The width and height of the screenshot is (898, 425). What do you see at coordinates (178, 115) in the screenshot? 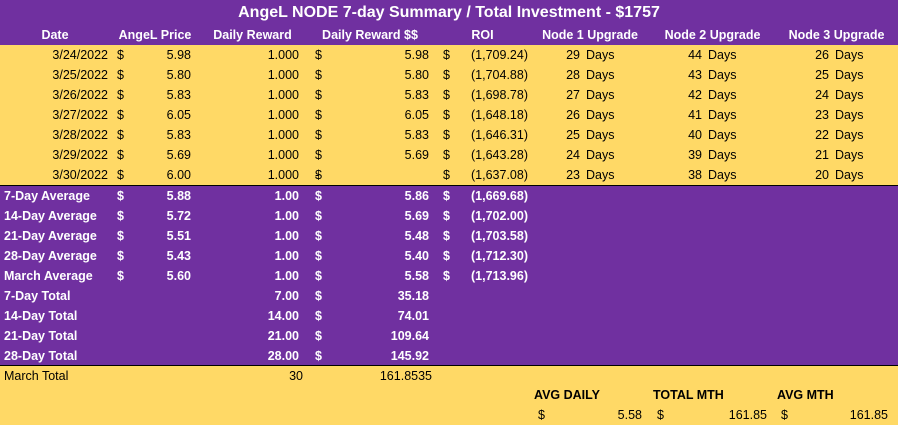
I see `price-cell: 6.05` at bounding box center [178, 115].